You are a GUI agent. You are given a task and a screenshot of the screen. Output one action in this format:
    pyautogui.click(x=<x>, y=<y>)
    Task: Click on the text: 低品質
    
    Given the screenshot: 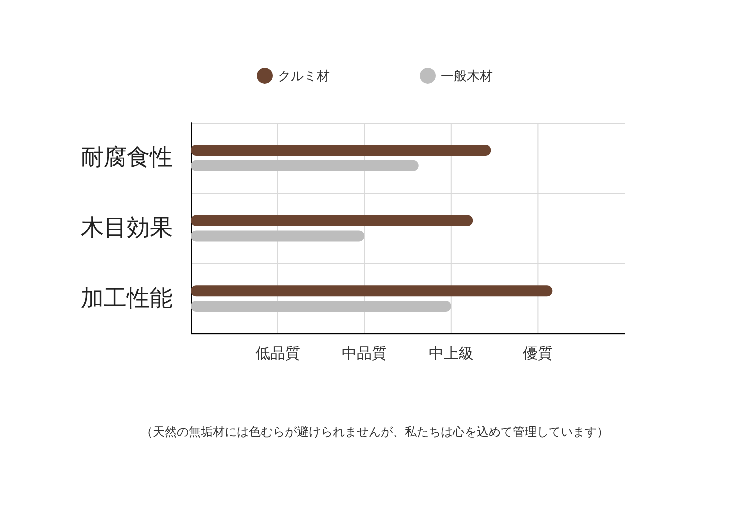 What is the action you would take?
    pyautogui.click(x=277, y=353)
    